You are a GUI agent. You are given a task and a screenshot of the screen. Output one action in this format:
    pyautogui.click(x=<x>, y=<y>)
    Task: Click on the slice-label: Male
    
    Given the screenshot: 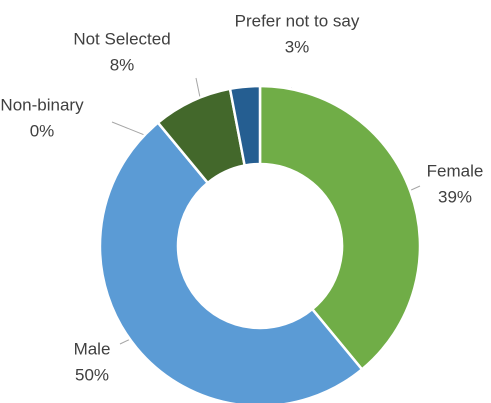 What is the action you would take?
    pyautogui.click(x=92, y=348)
    